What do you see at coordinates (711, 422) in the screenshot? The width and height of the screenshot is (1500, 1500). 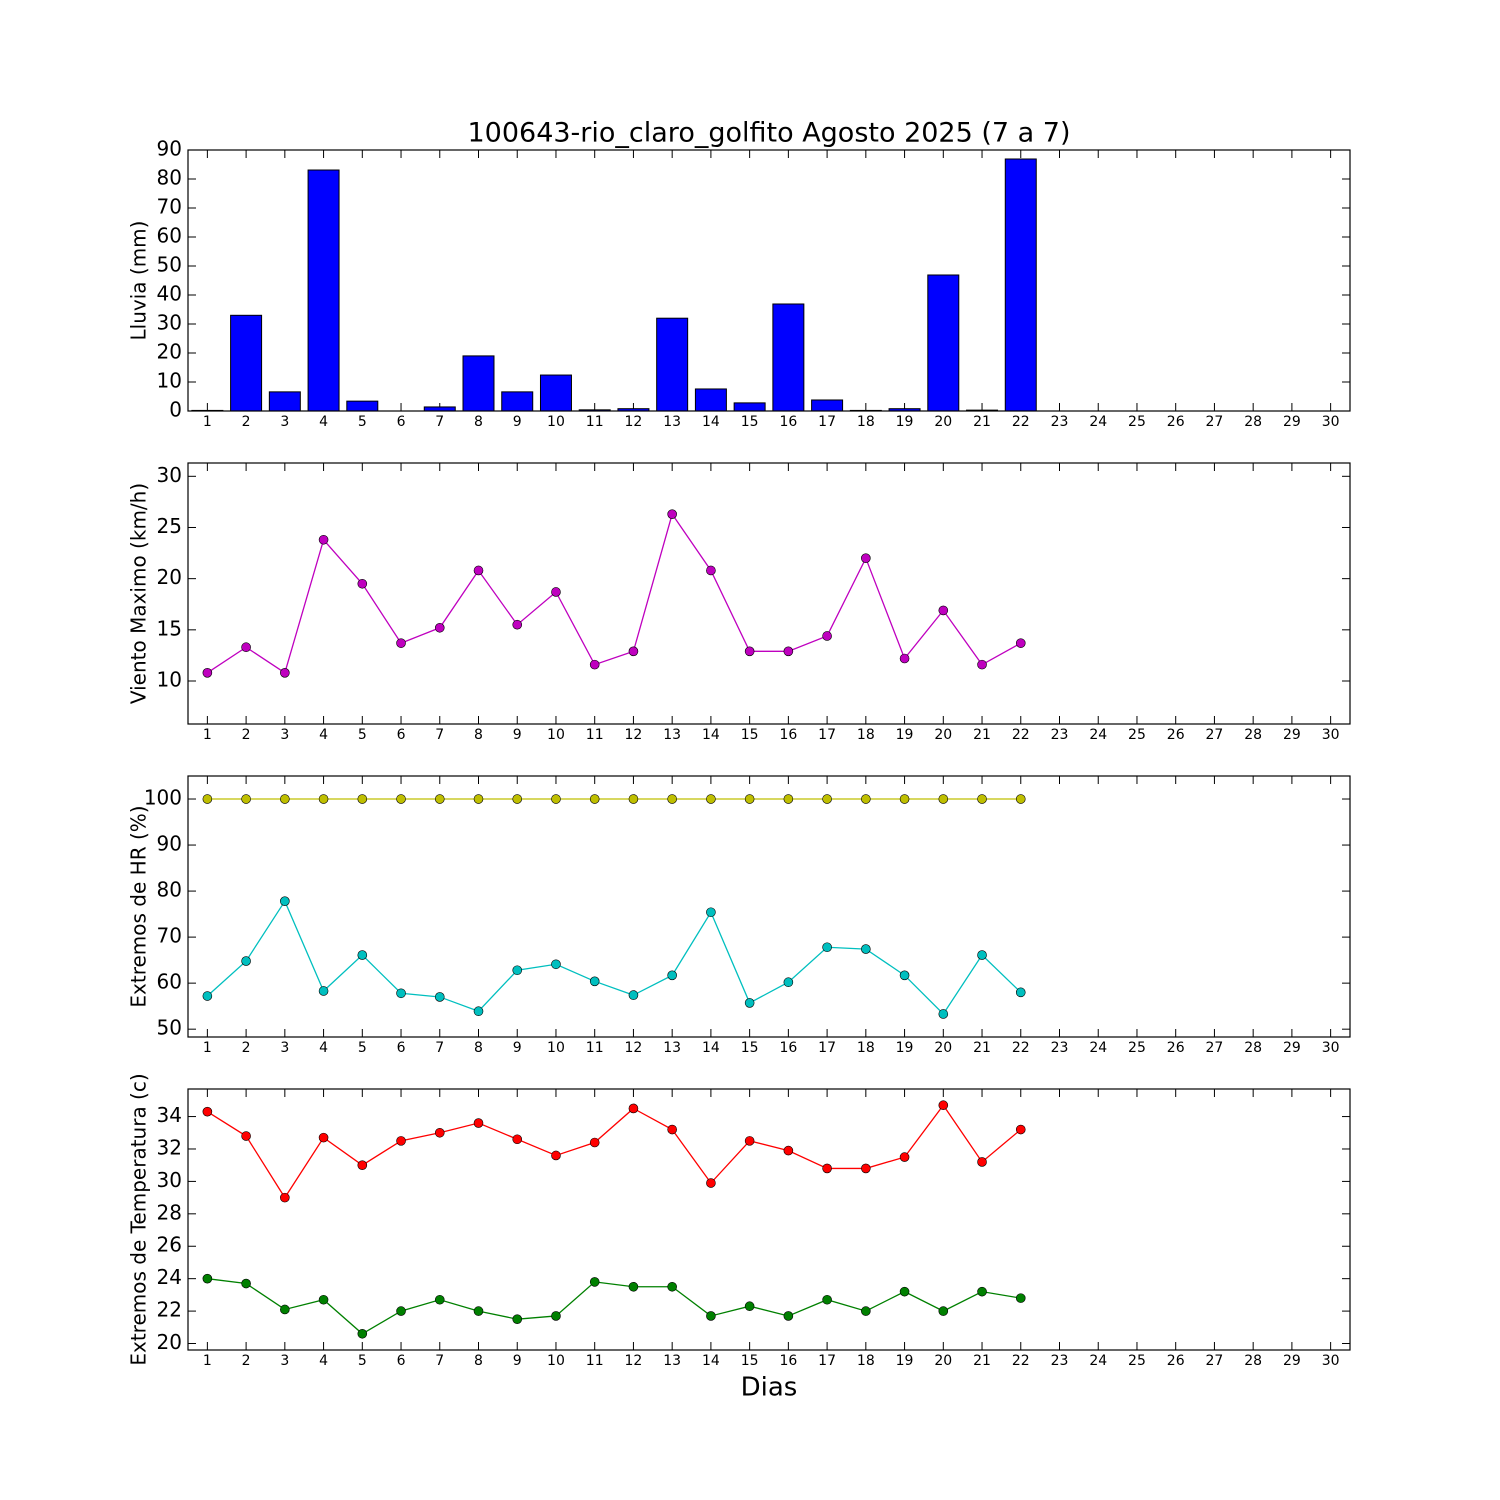 I see `x-tick-label: 14` at bounding box center [711, 422].